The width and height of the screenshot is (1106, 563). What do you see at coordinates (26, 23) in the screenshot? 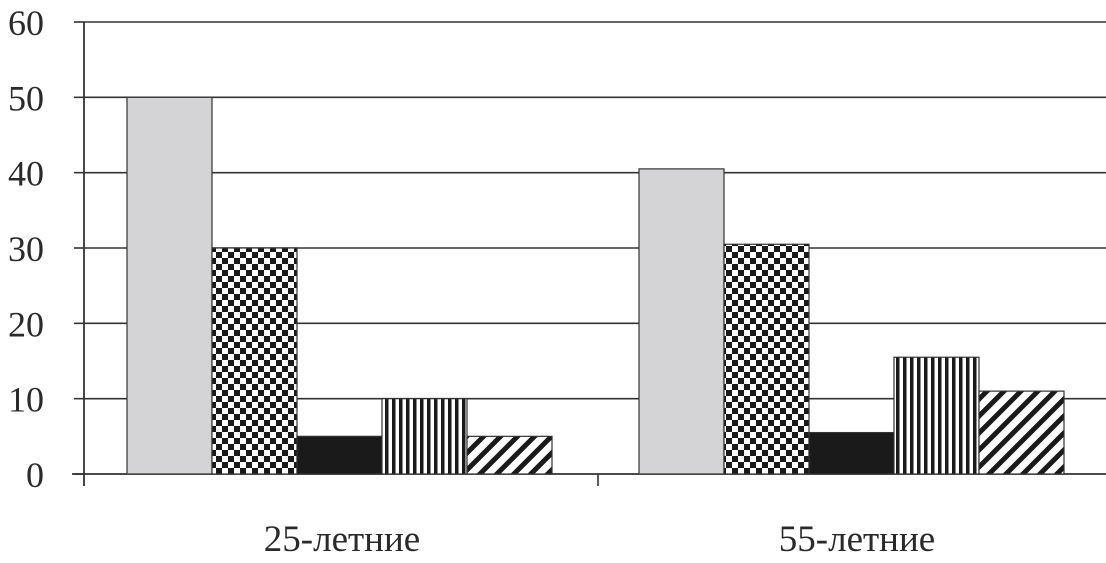
I see `y-tick-label-60: 60` at bounding box center [26, 23].